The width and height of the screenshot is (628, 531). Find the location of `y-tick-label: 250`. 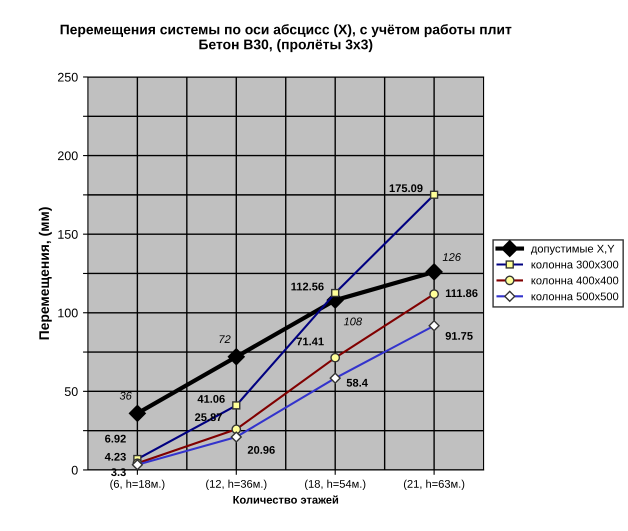

y-tick-label: 250 is located at coordinates (68, 77).